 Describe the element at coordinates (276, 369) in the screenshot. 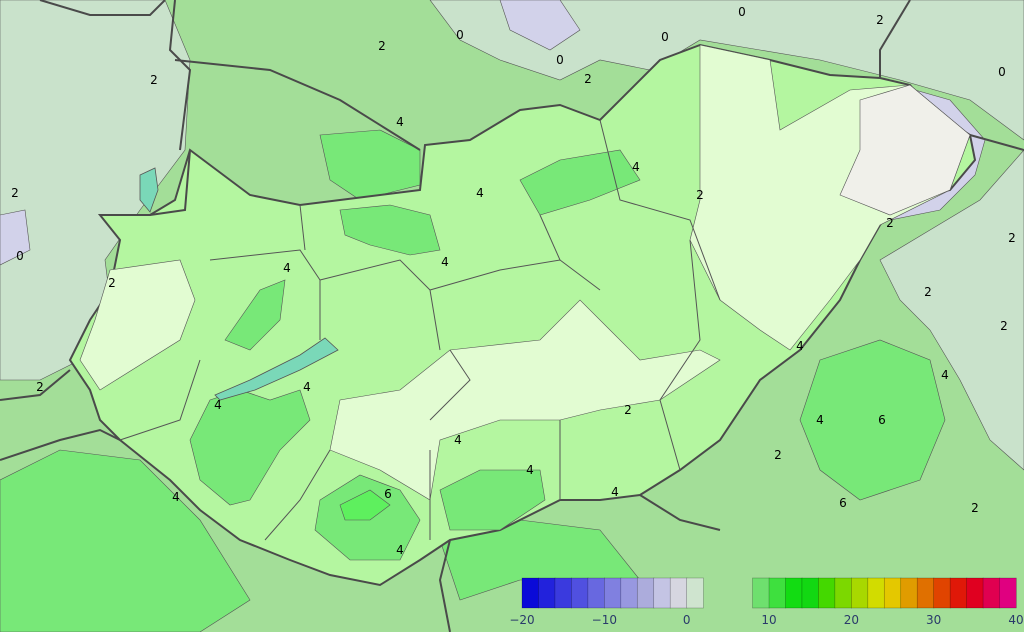

I see `lake-balaton` at that location.